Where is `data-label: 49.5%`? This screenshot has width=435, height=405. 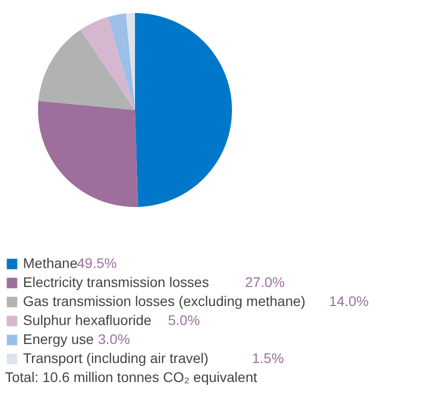
data-label: 49.5% is located at coordinates (97, 263).